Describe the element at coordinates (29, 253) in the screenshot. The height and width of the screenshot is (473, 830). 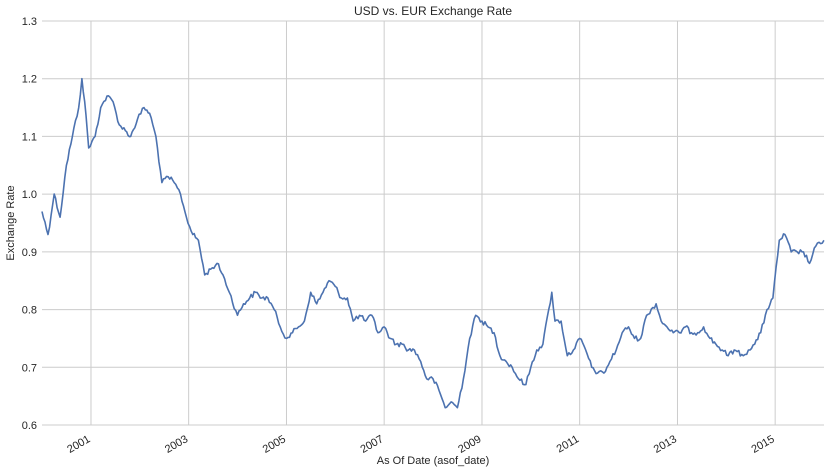
I see `y-tick-label: 0.9` at that location.